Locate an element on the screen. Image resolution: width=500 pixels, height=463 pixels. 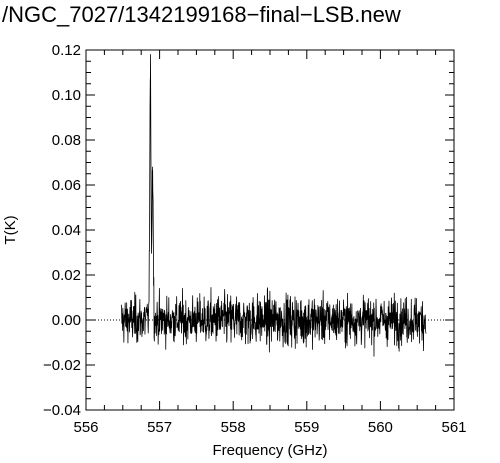
x-tick-label: 556 is located at coordinates (85, 427).